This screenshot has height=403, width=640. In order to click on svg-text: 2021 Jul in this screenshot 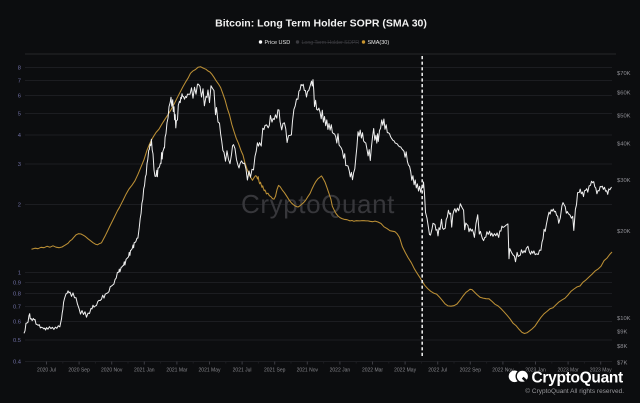, I will do `click(242, 371)`.